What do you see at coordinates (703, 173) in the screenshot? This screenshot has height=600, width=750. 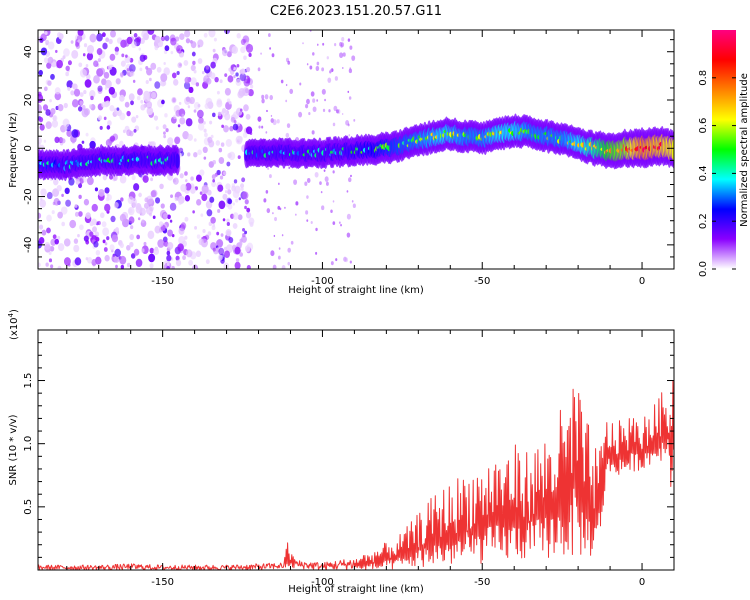 I see `colorbar-tick-label: 0.4` at bounding box center [703, 173].